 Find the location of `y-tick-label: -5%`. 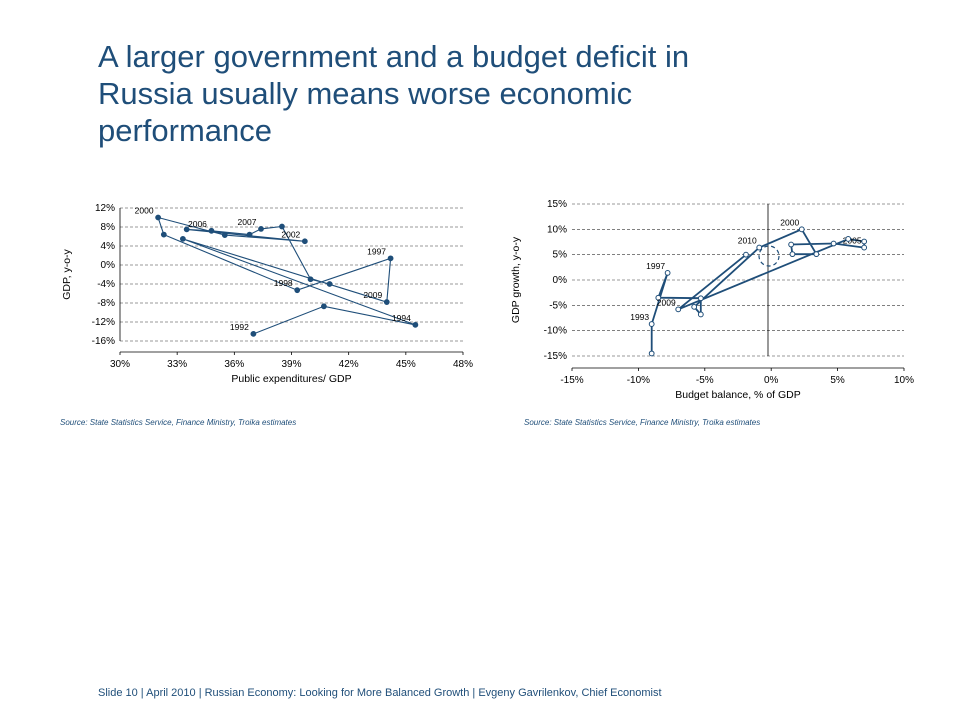

y-tick-label: -5% is located at coordinates (558, 305).